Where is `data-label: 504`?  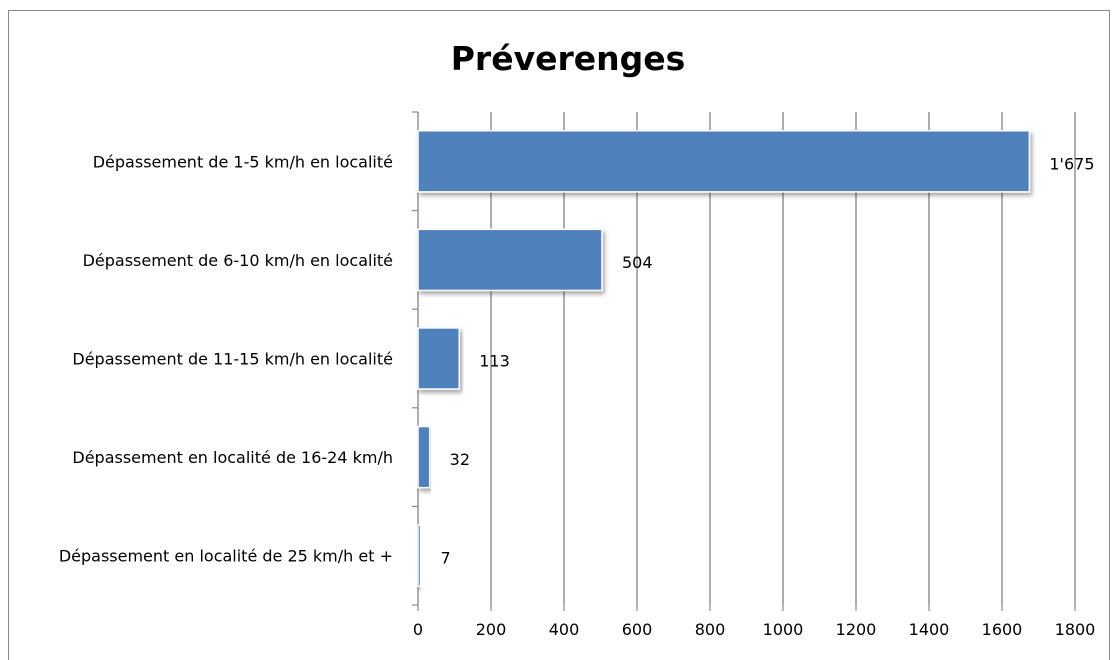 data-label: 504 is located at coordinates (637, 262).